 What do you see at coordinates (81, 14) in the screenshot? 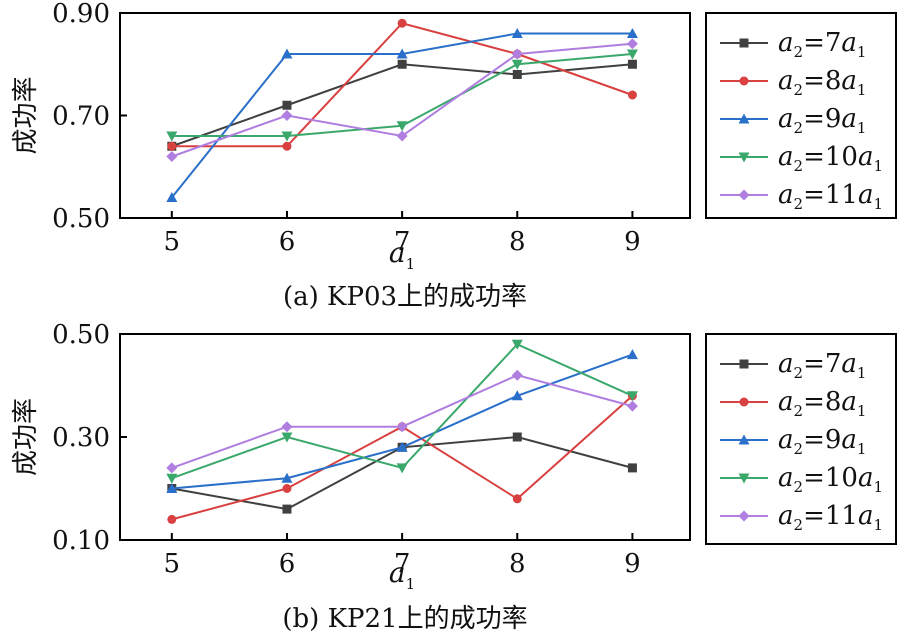
I see `y-tick-label: 0.90` at bounding box center [81, 14].